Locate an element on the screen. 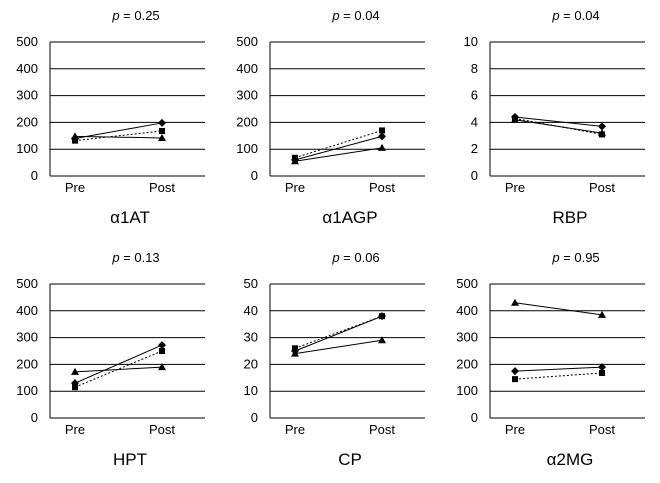  chart-svg-a1at: p = 0.25 0 100 200 300 400 500 Pre Post α1AT is located at coordinates (110, 117).